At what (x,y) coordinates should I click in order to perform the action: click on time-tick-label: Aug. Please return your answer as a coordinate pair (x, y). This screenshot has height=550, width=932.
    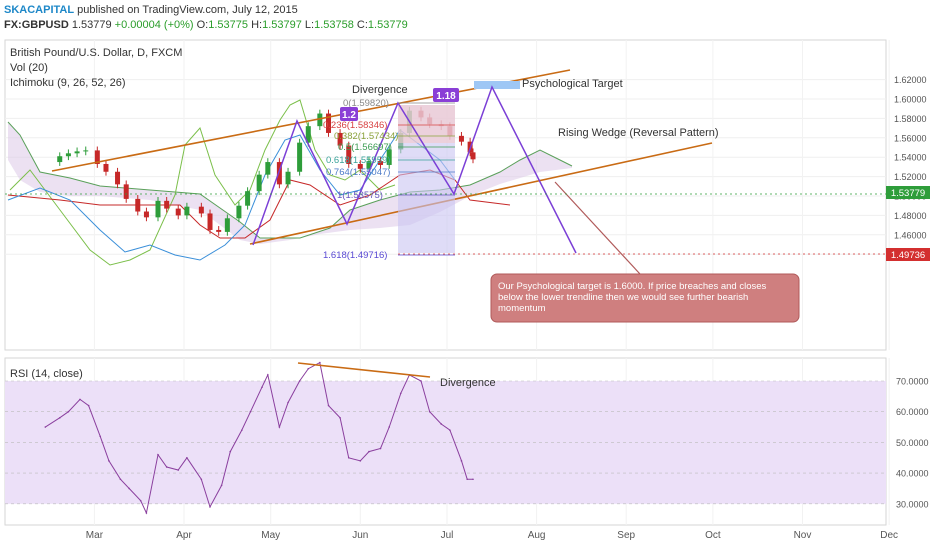
    Looking at the image, I should click on (537, 535).